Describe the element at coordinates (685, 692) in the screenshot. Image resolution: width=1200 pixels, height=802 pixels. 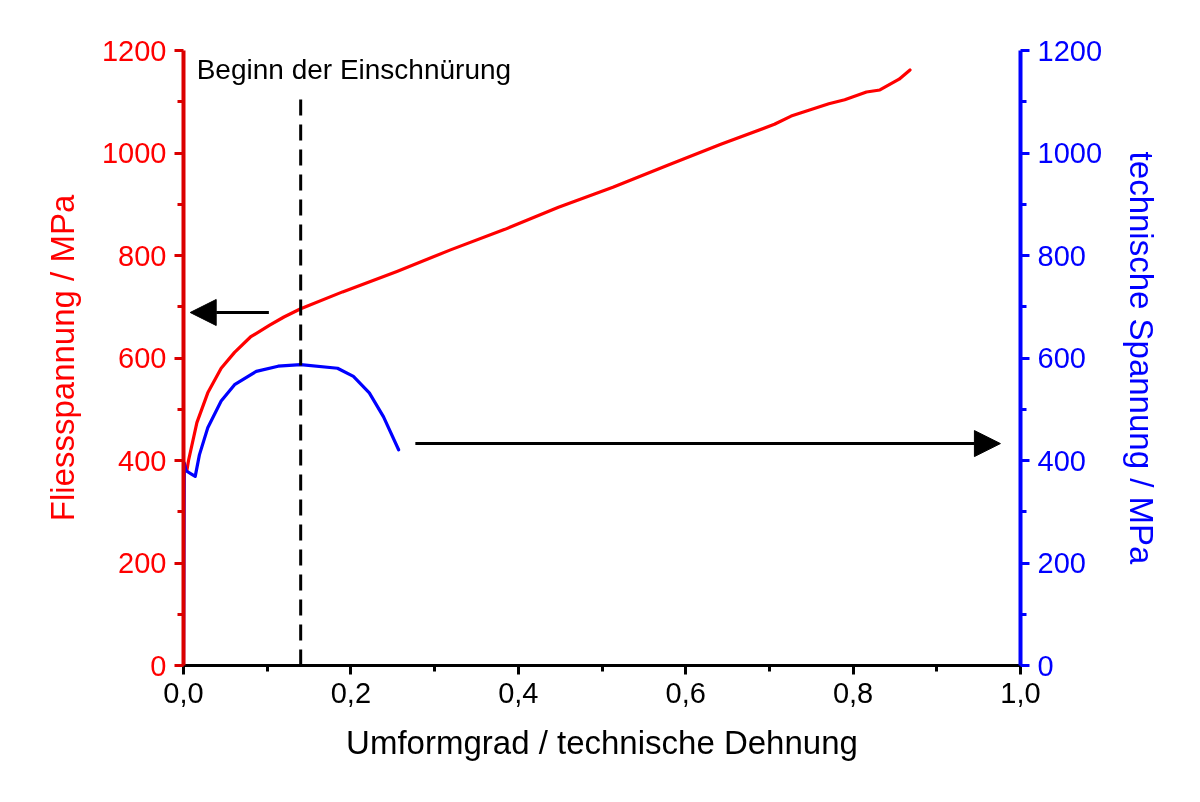
I see `x-tick-label: 0,6` at that location.